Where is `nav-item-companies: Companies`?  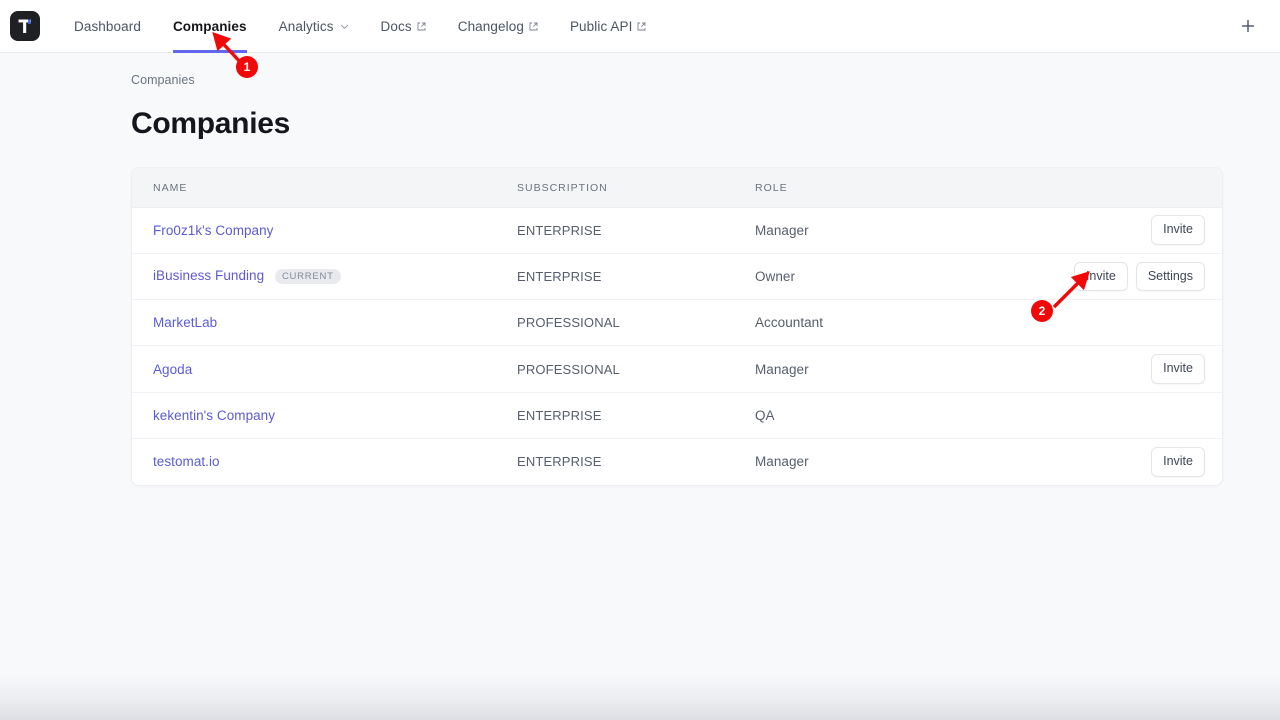 nav-item-companies: Companies is located at coordinates (210, 26).